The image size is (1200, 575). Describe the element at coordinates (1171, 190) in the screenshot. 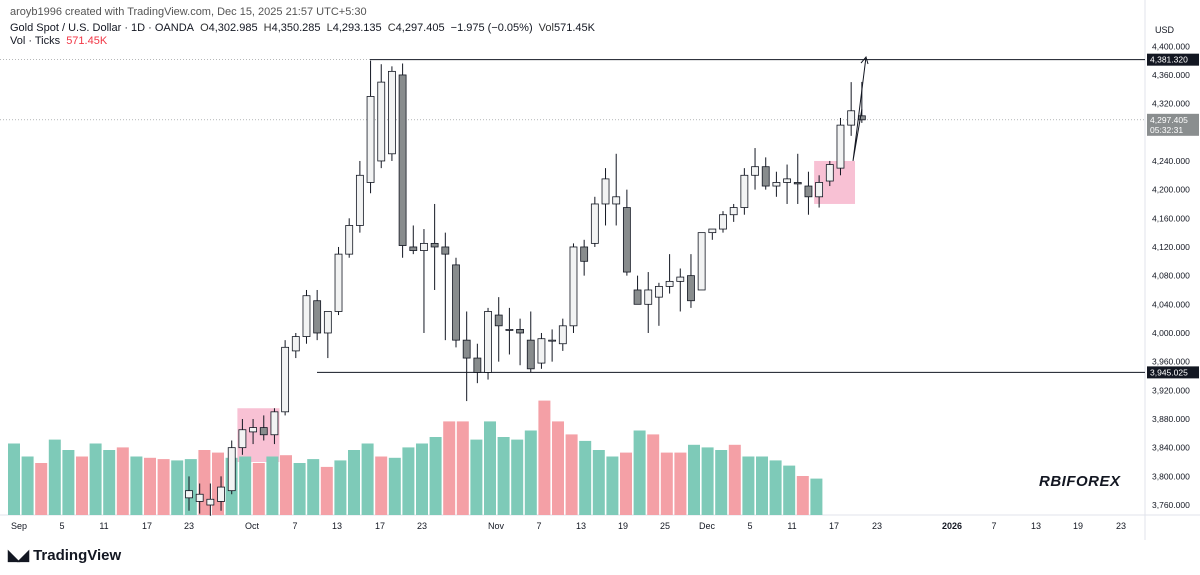

I see `price-tick-label: 4,200.000` at that location.